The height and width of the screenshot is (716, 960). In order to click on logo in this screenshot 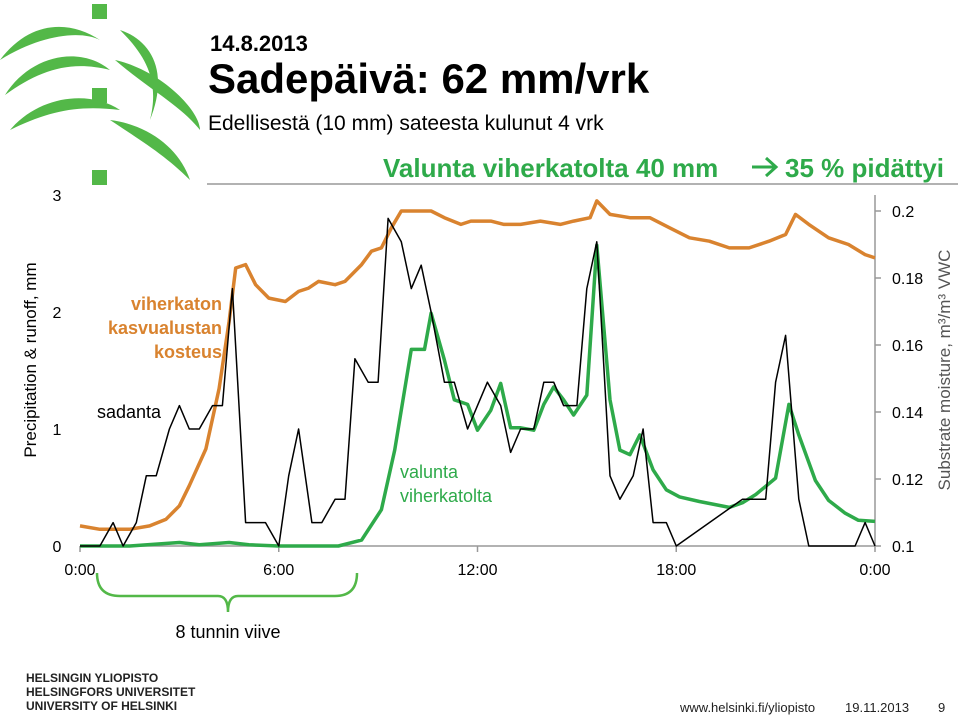, I will do `click(100, 94)`.